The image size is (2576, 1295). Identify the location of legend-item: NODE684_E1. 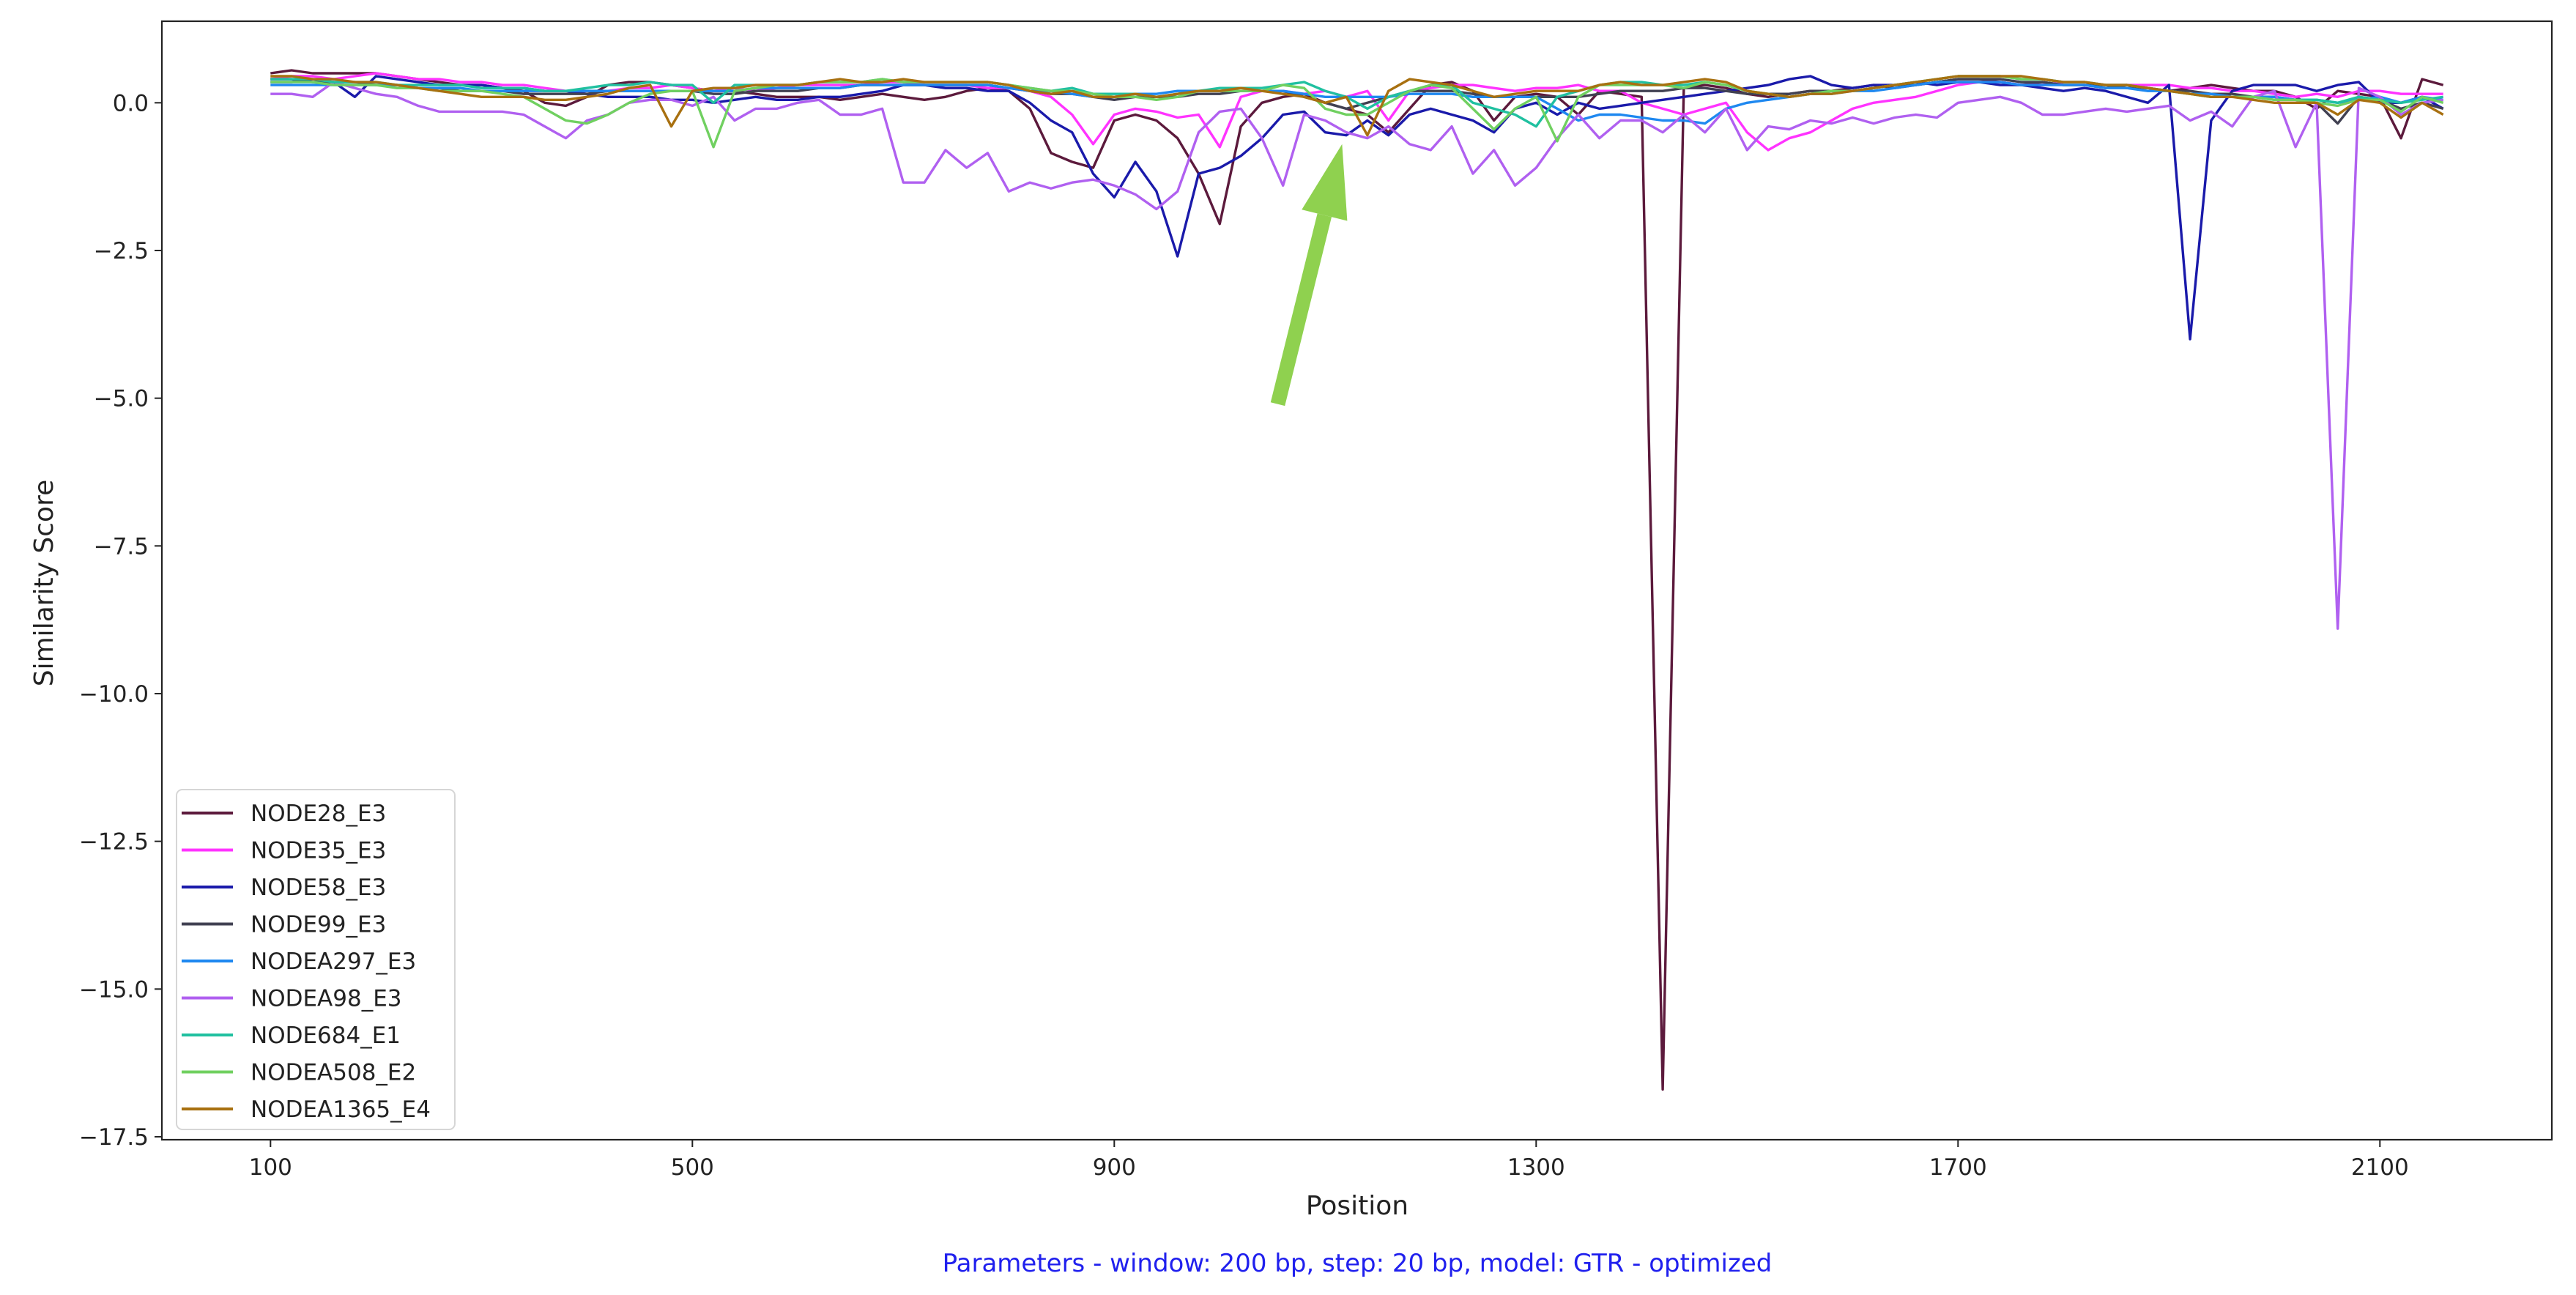
(291, 1036).